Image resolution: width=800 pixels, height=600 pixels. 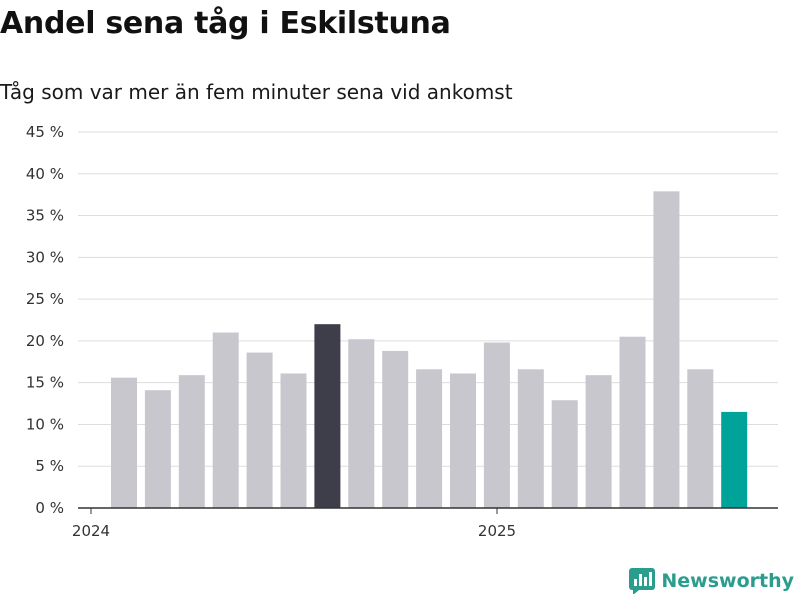 What do you see at coordinates (45, 341) in the screenshot?
I see `y-tick-label: 20 %` at bounding box center [45, 341].